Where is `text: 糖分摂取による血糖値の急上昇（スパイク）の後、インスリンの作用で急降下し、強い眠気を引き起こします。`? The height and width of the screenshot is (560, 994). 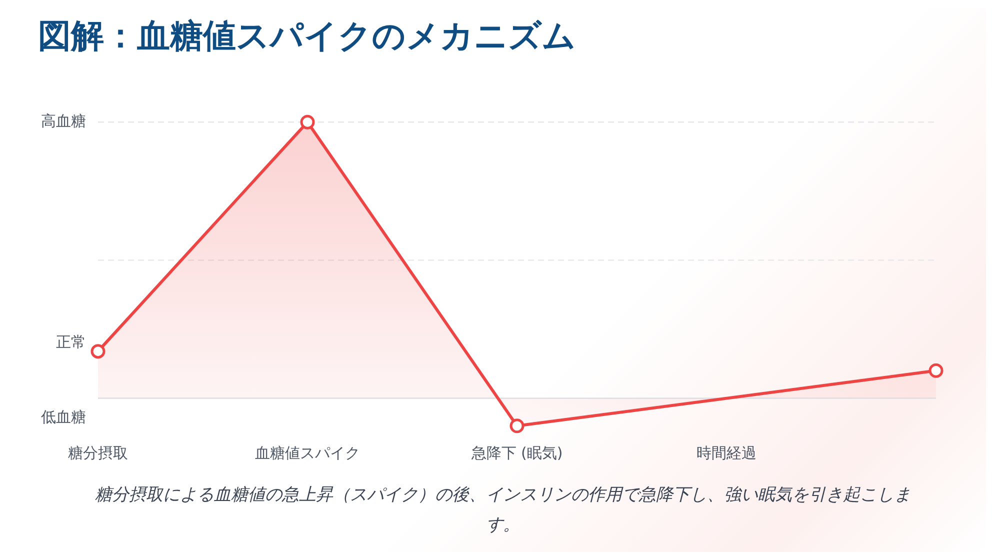
text: 糖分摂取による血糖値の急上昇（スパイク）の後、インスリンの作用で急降下し、強い眠気を引き起こします。 is located at coordinates (503, 510).